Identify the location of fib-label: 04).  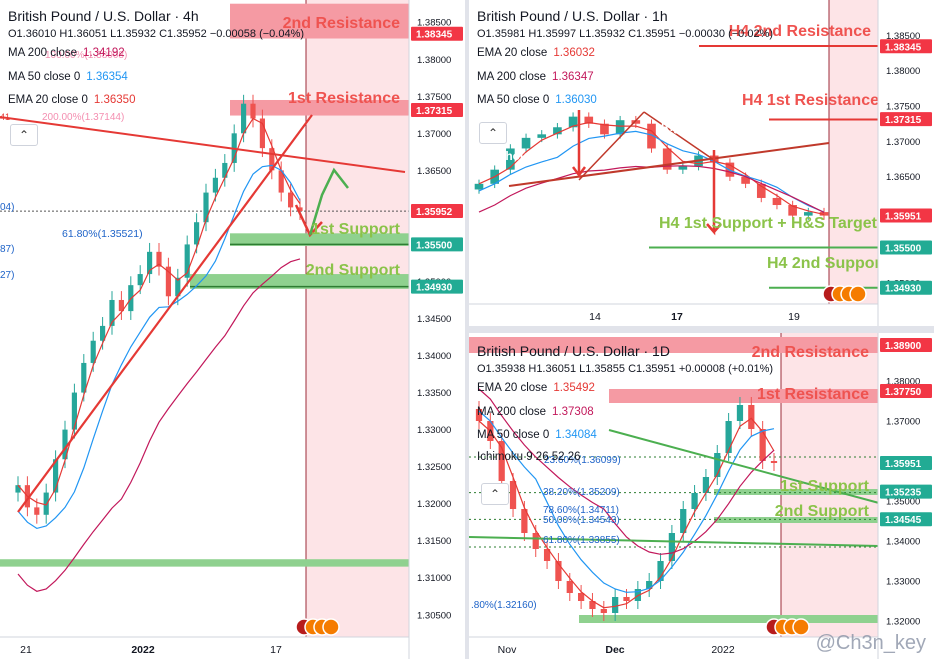
(7, 207).